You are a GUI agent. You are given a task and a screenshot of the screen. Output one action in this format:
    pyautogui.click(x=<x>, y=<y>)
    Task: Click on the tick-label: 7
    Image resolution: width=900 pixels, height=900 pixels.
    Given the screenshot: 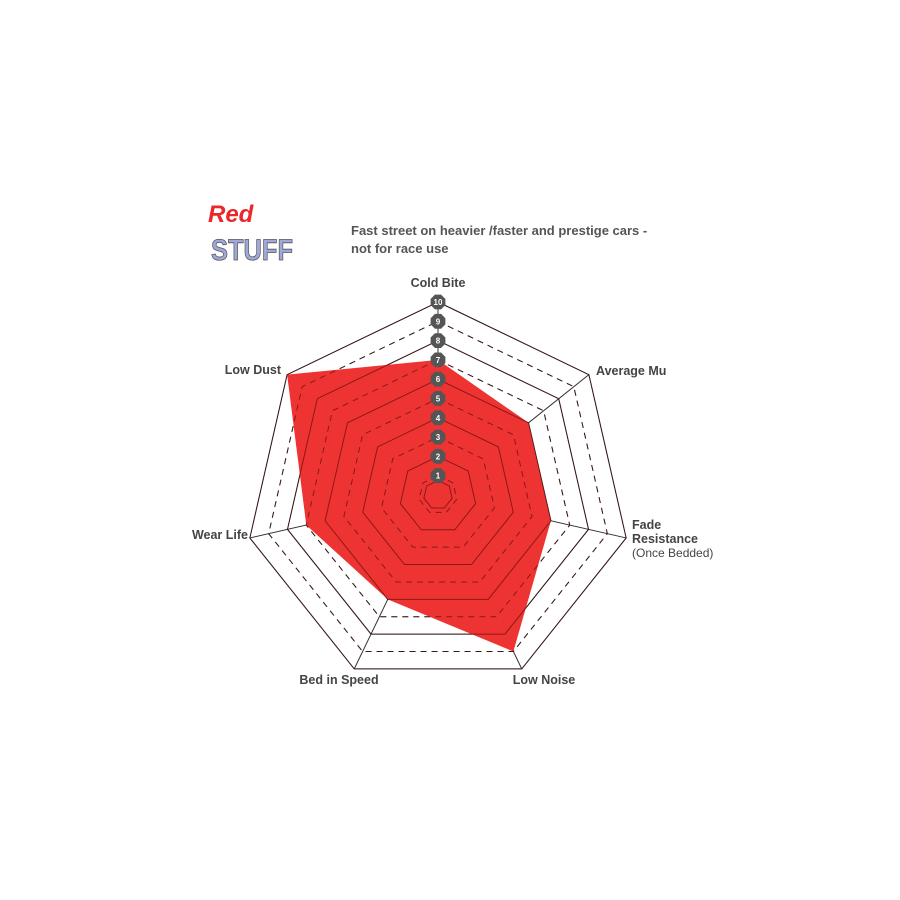 What is the action you would take?
    pyautogui.click(x=438, y=360)
    